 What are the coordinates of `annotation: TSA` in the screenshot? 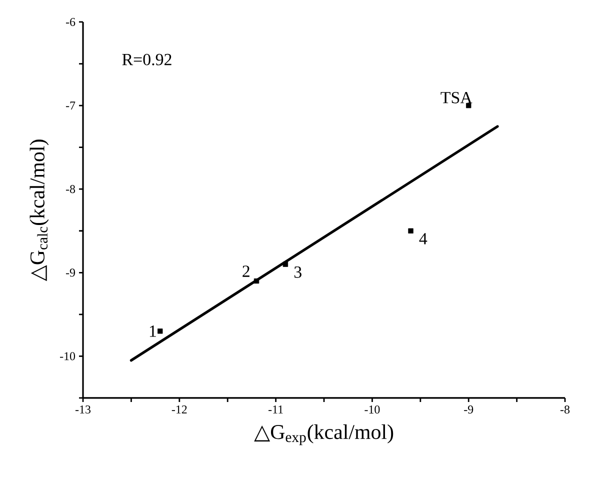 It's located at (456, 98).